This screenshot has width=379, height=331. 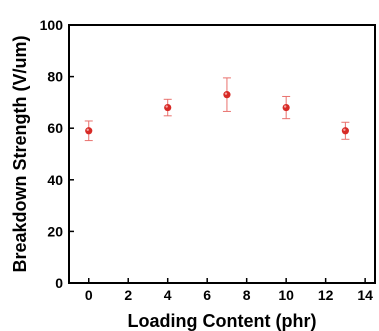 I want to click on y-tick-label: 60, so click(x=55, y=128).